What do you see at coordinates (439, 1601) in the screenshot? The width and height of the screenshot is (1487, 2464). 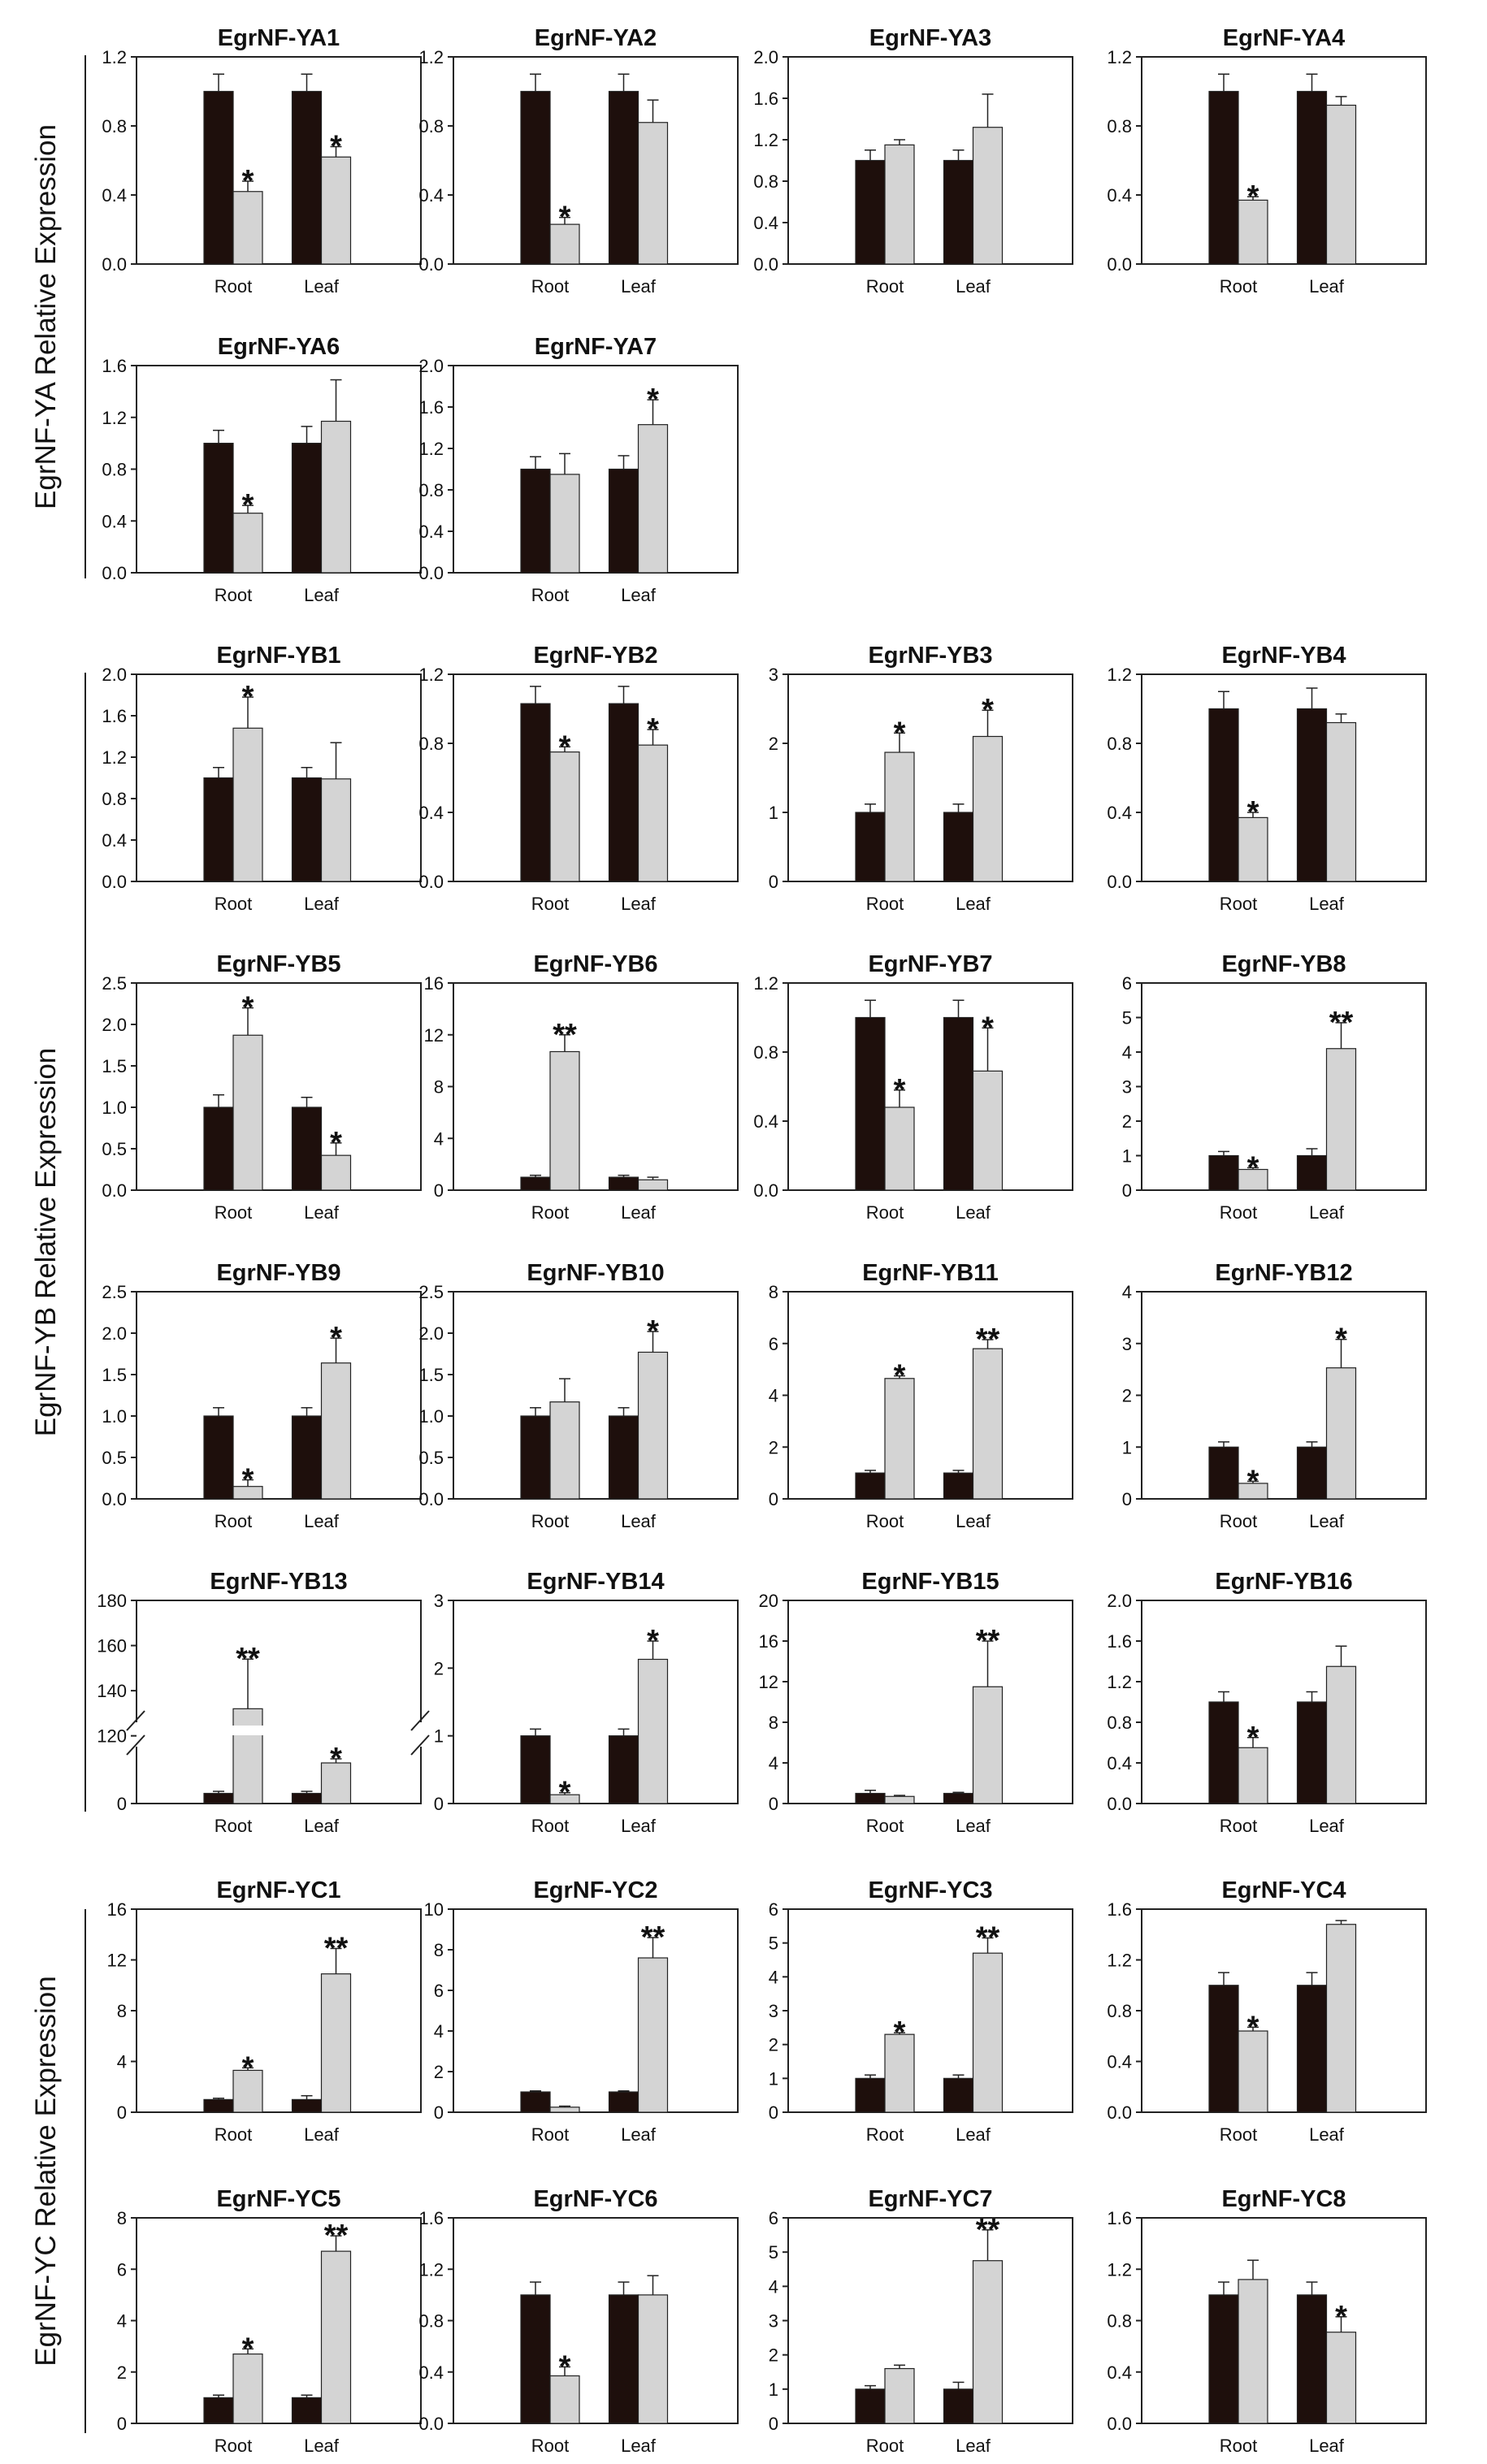 I see `y-tick-label: 3` at bounding box center [439, 1601].